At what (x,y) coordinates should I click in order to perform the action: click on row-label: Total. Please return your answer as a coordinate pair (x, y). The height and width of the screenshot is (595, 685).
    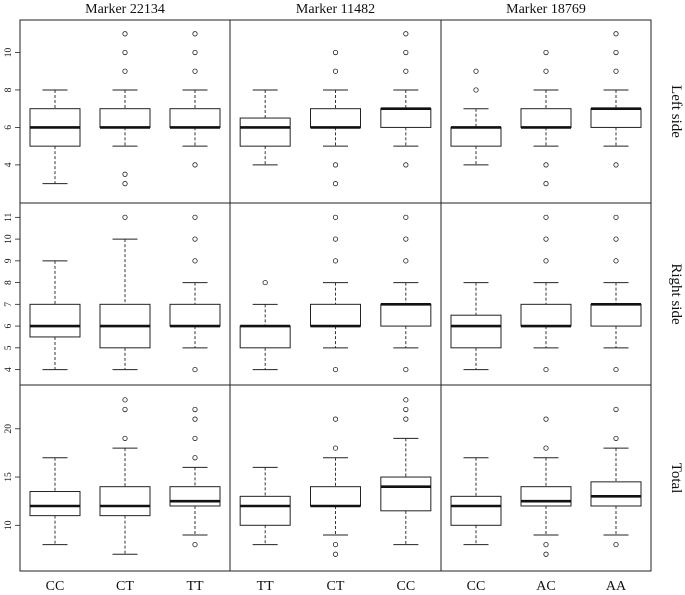
    Looking at the image, I should click on (676, 478).